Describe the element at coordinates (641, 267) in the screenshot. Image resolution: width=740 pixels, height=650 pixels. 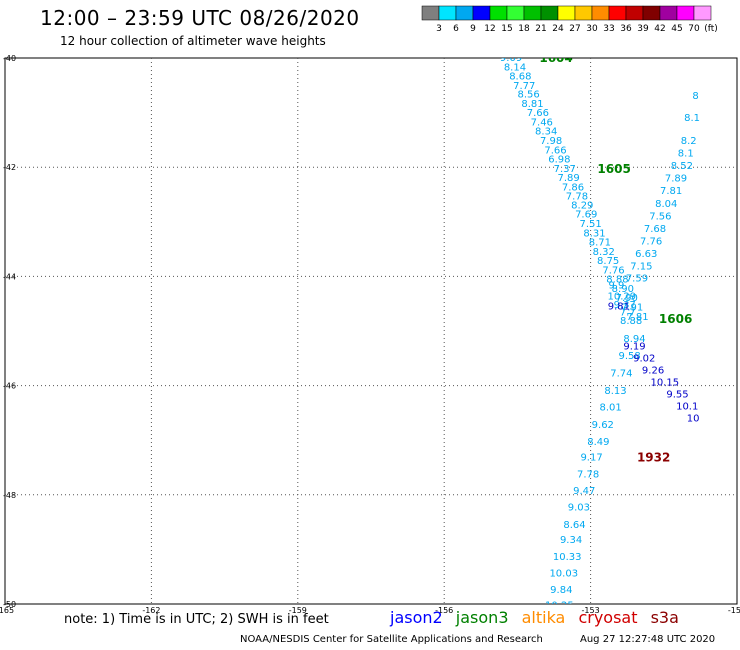
I see `swh-label: 7.15` at that location.